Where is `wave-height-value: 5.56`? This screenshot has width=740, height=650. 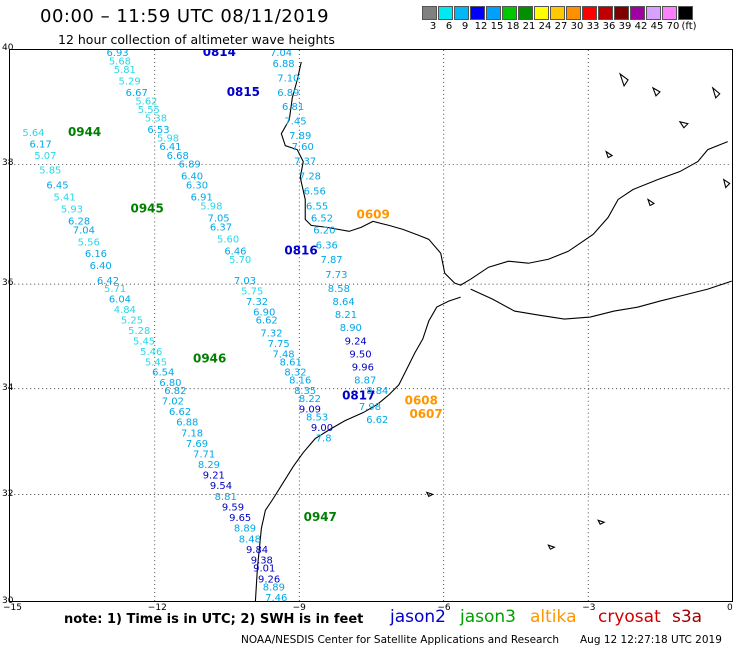
wave-height-value: 5.56 is located at coordinates (89, 242).